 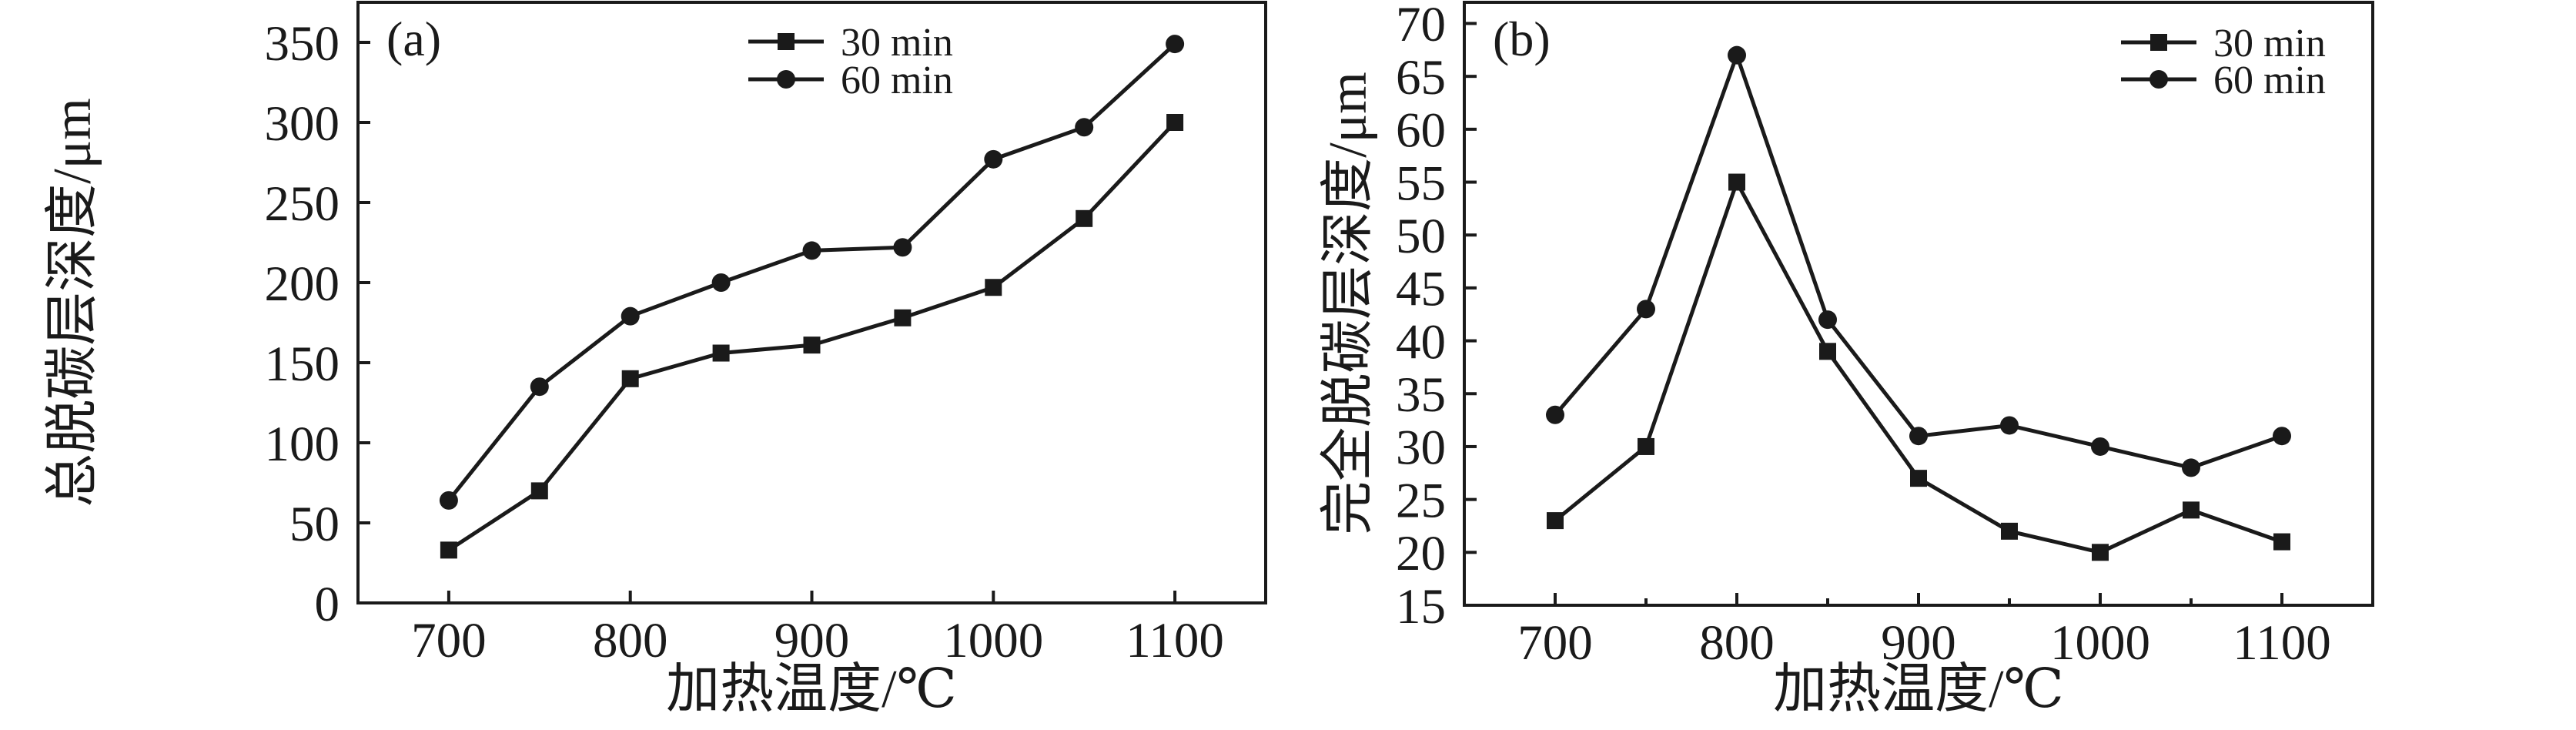 What do you see at coordinates (302, 445) in the screenshot?
I see `y-tick-label: 100` at bounding box center [302, 445].